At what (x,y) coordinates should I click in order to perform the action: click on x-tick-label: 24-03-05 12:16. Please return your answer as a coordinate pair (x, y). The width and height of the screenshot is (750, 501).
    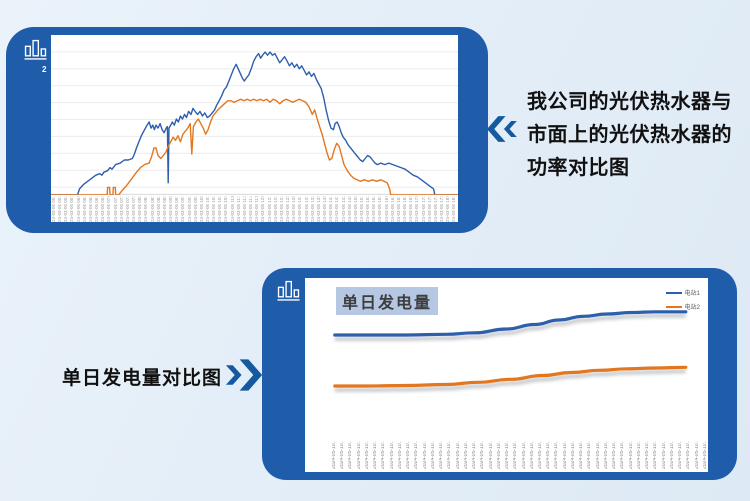
    Looking at the image, I should click on (269, 209).